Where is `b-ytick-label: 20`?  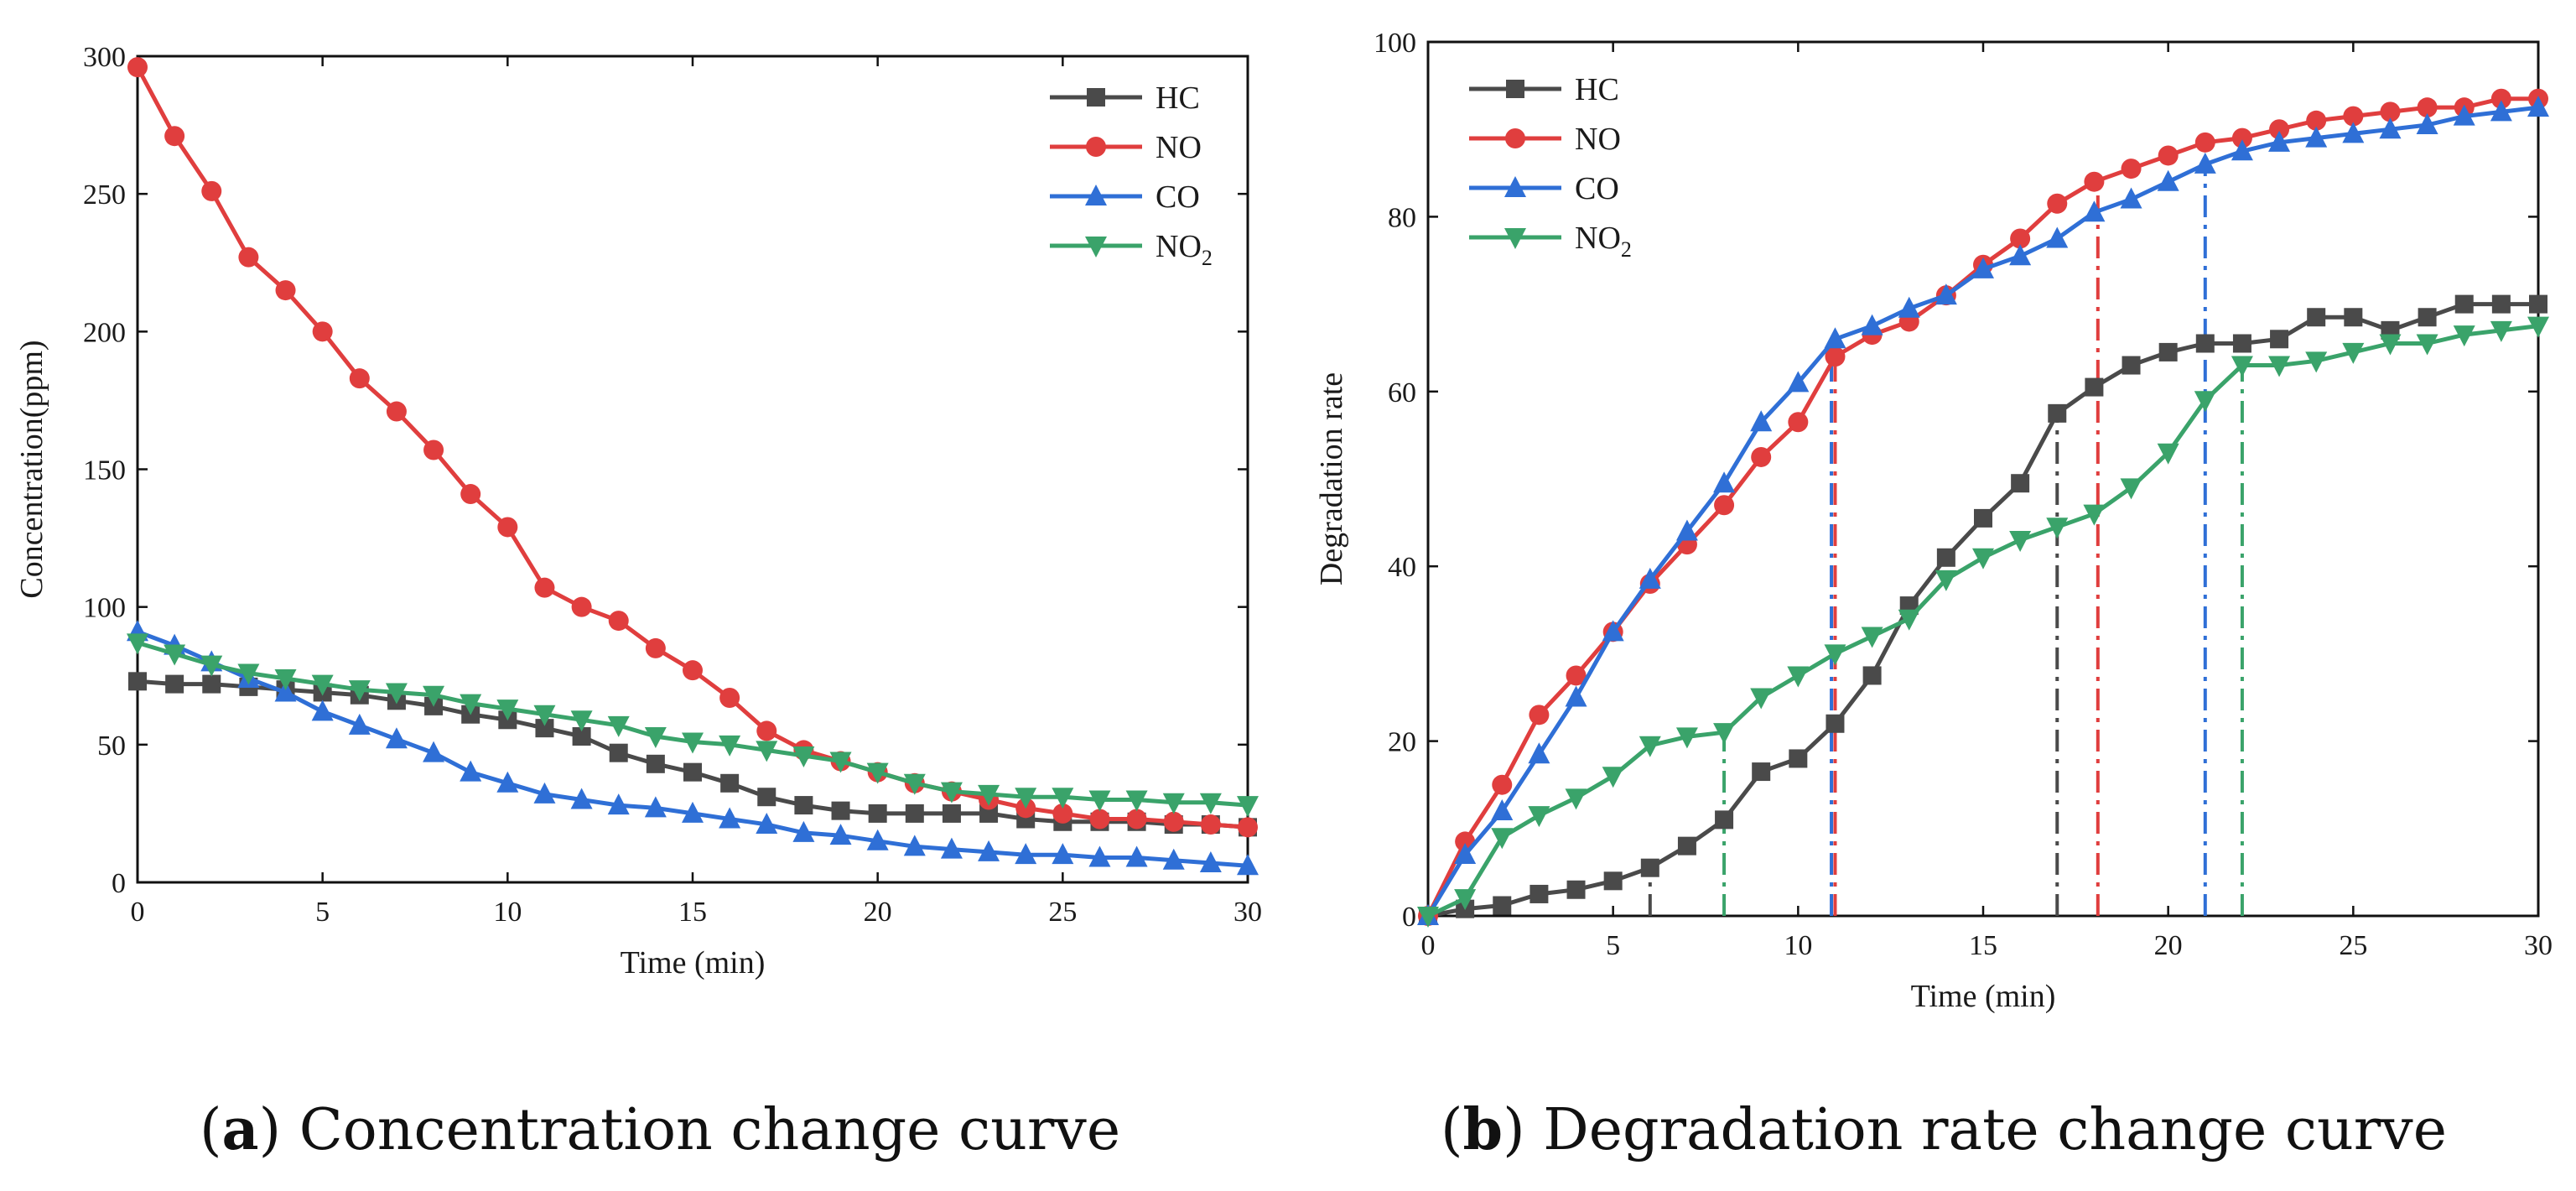
b-ytick-label: 20 is located at coordinates (1402, 742).